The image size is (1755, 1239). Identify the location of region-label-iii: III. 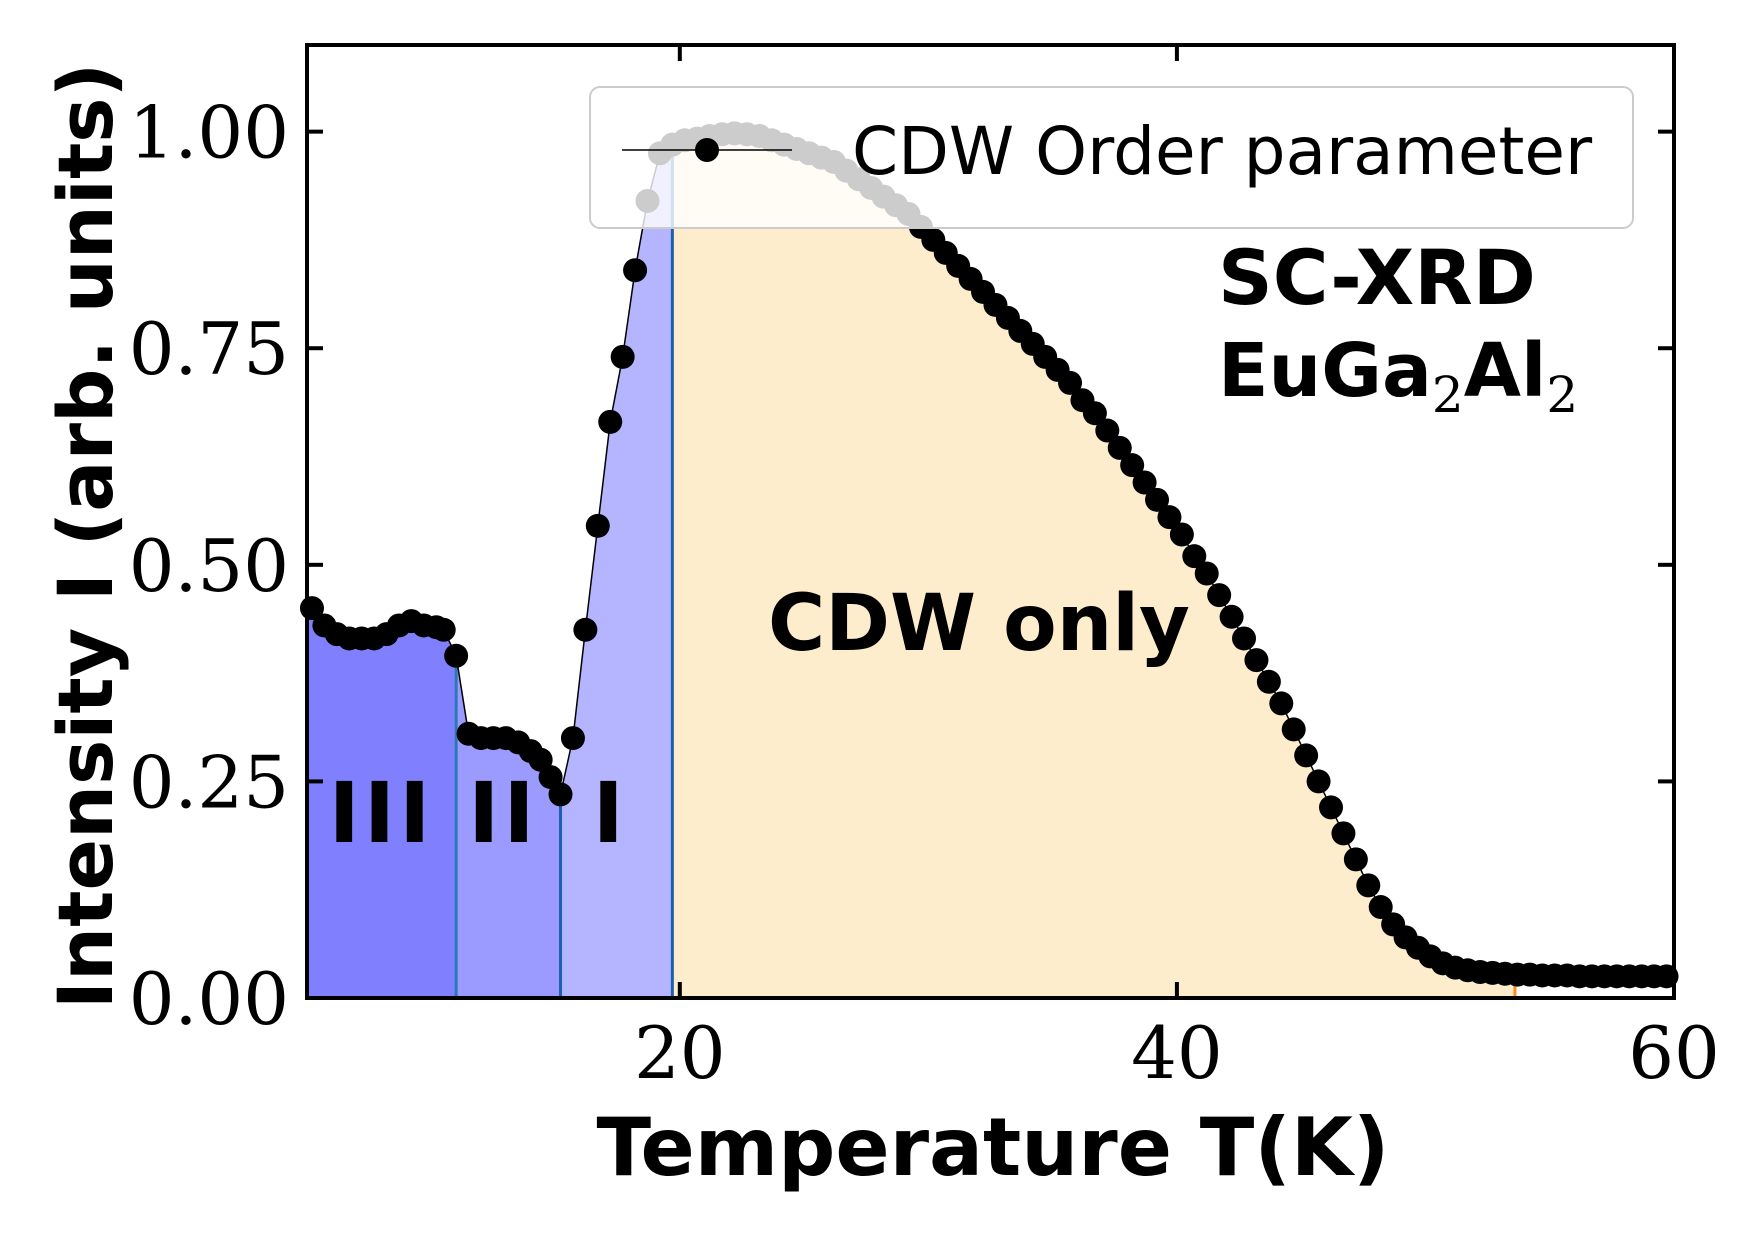
(382, 813).